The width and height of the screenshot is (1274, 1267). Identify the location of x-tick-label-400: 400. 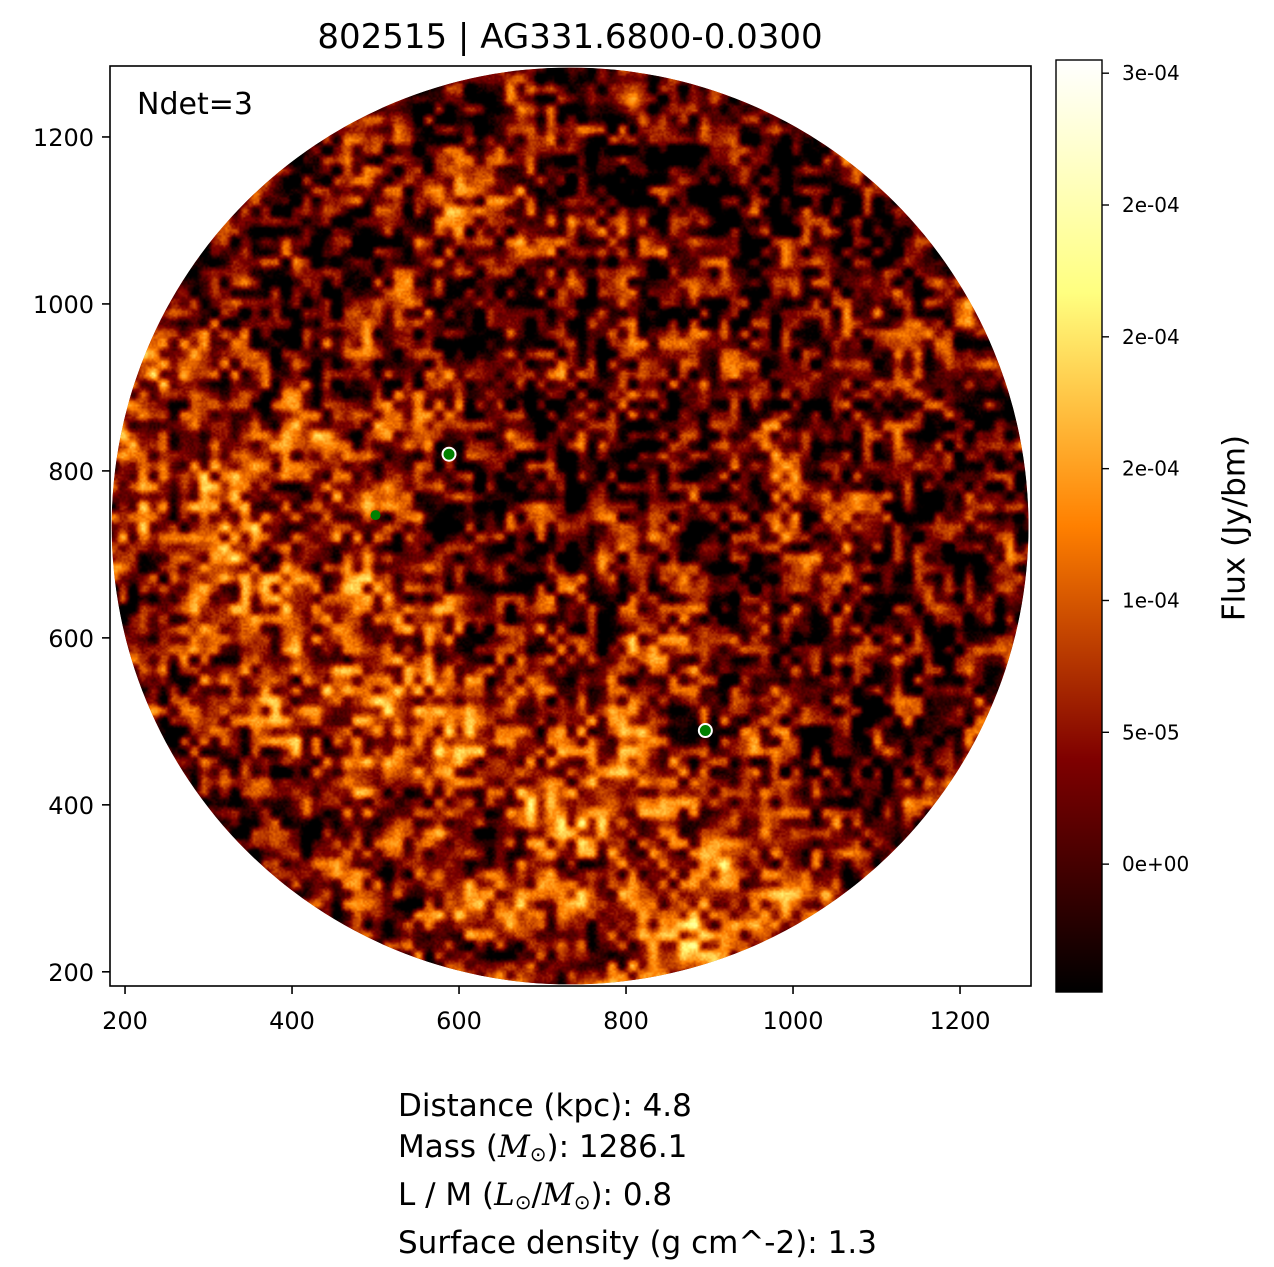
(292, 1021).